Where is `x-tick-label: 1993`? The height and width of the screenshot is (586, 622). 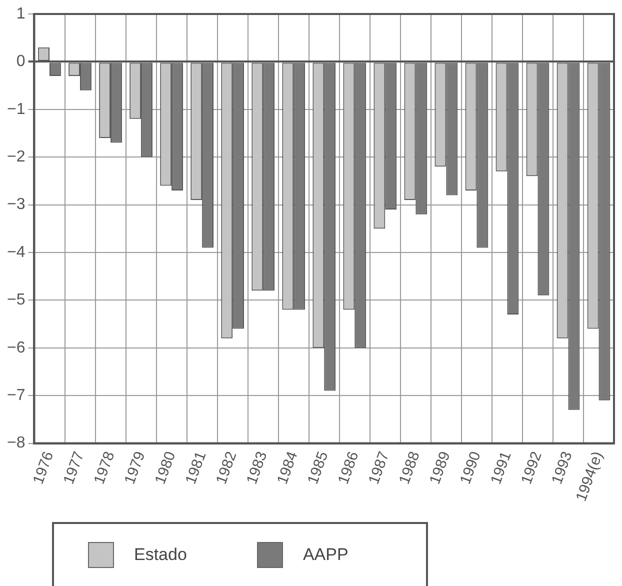 x-tick-label: 1993 is located at coordinates (562, 467).